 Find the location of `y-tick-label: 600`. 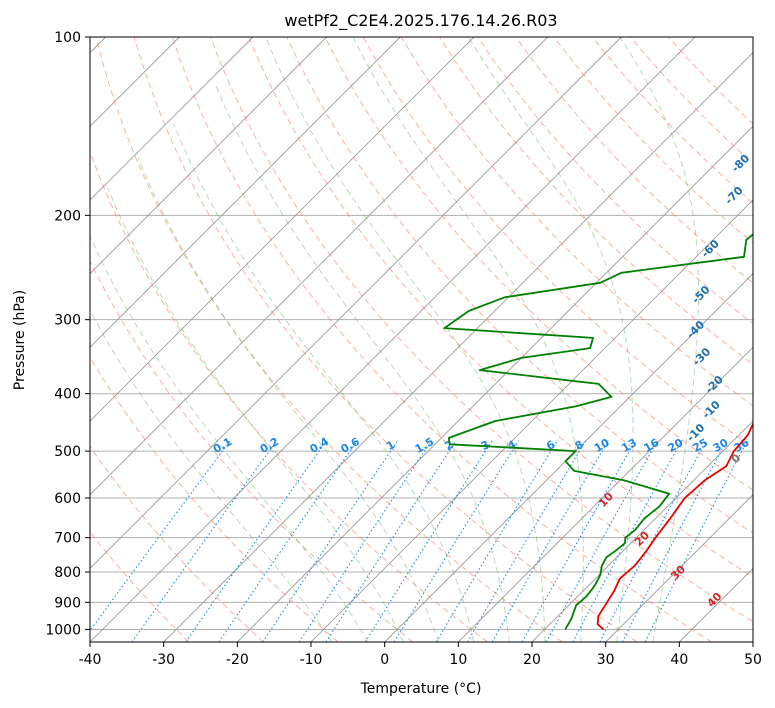

y-tick-label: 600 is located at coordinates (67, 499).